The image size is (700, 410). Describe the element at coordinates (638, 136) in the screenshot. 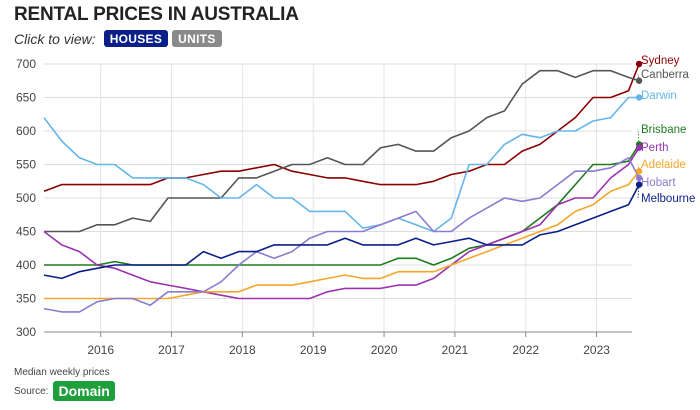

I see `label-leader-brisbane` at that location.